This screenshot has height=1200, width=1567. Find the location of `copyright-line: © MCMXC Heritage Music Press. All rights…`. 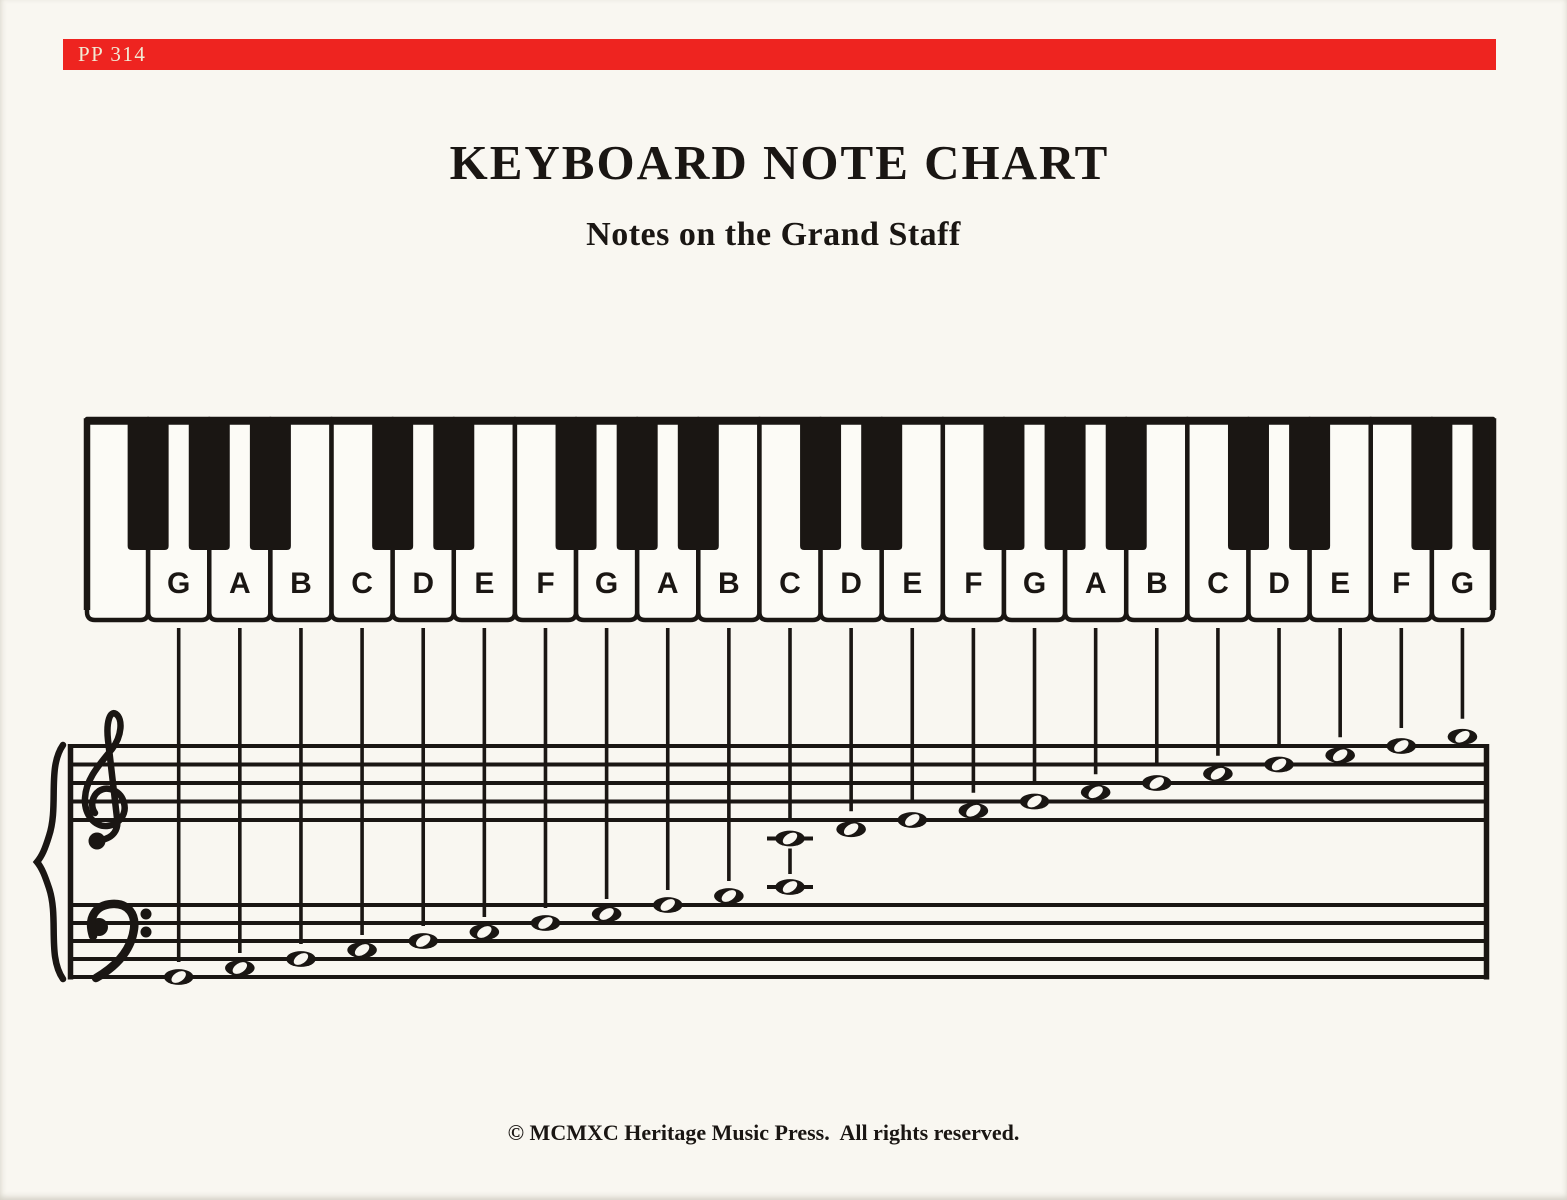

copyright-line: © MCMXC Heritage Music Press. All rights… is located at coordinates (763, 1132).